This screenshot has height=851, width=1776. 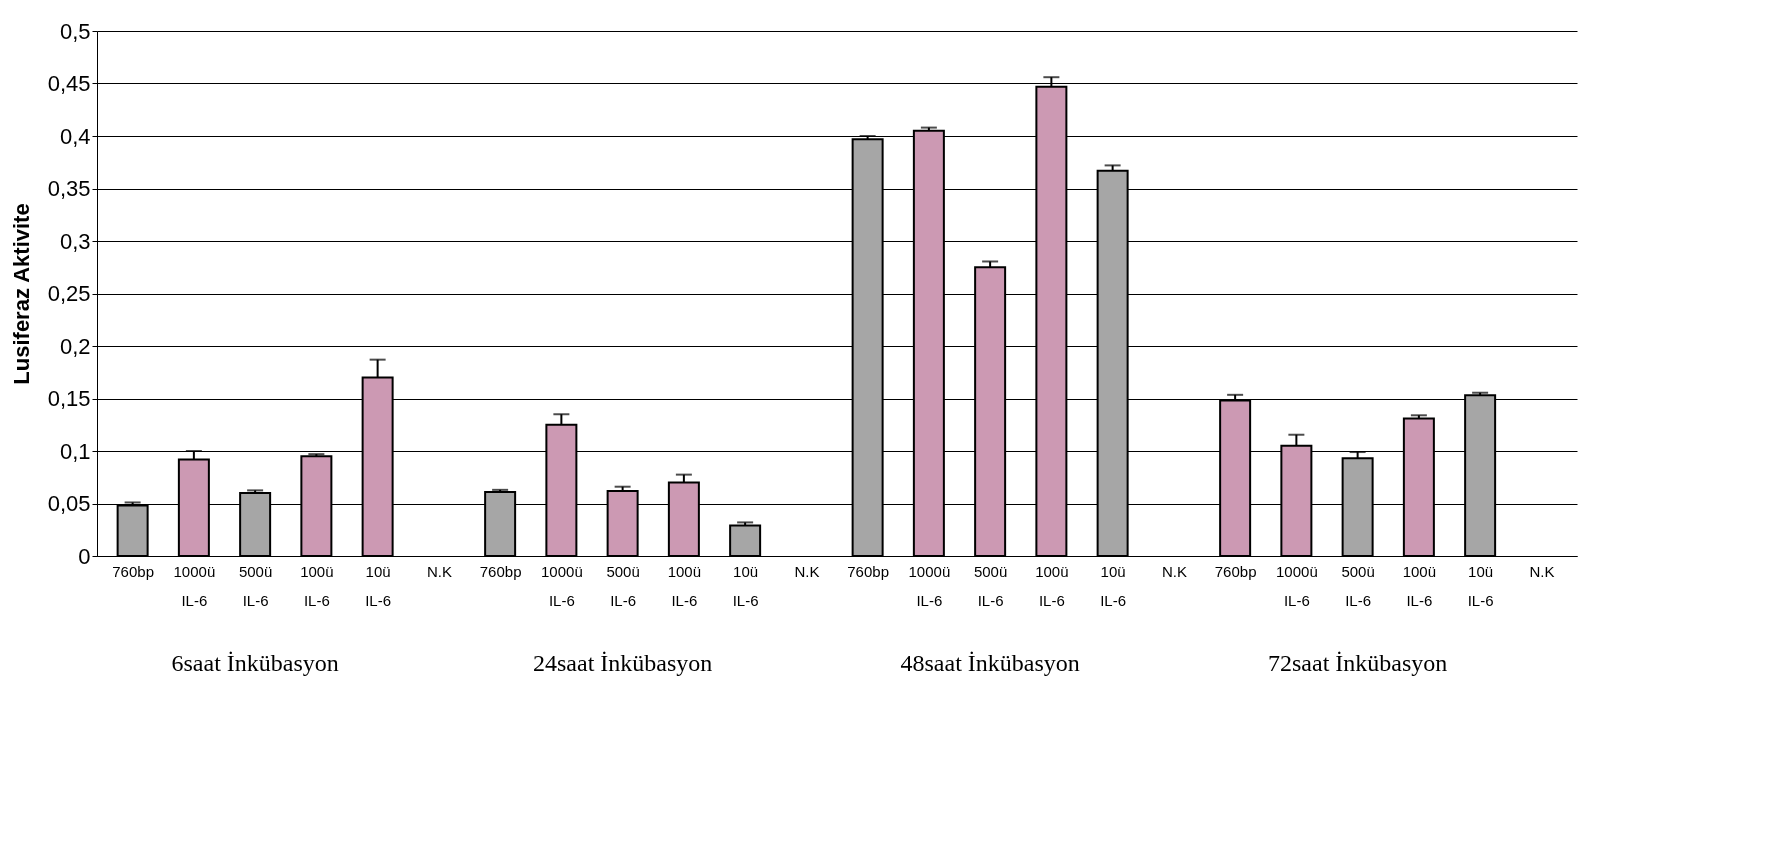 What do you see at coordinates (255, 663) in the screenshot?
I see `text: 6saat İnkübasyon` at bounding box center [255, 663].